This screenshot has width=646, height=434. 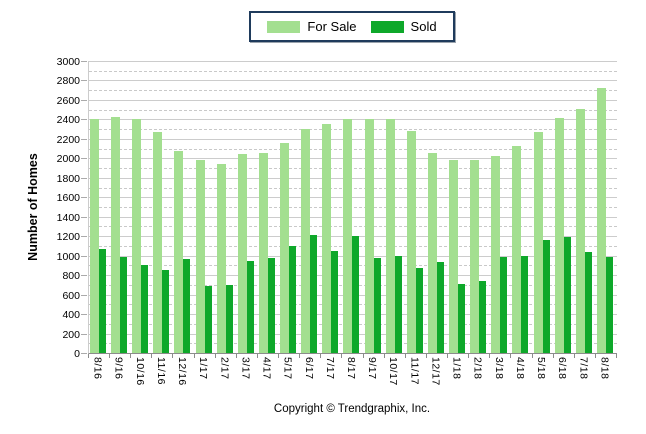 What do you see at coordinates (387, 26) in the screenshot?
I see `sold-swatch` at bounding box center [387, 26].